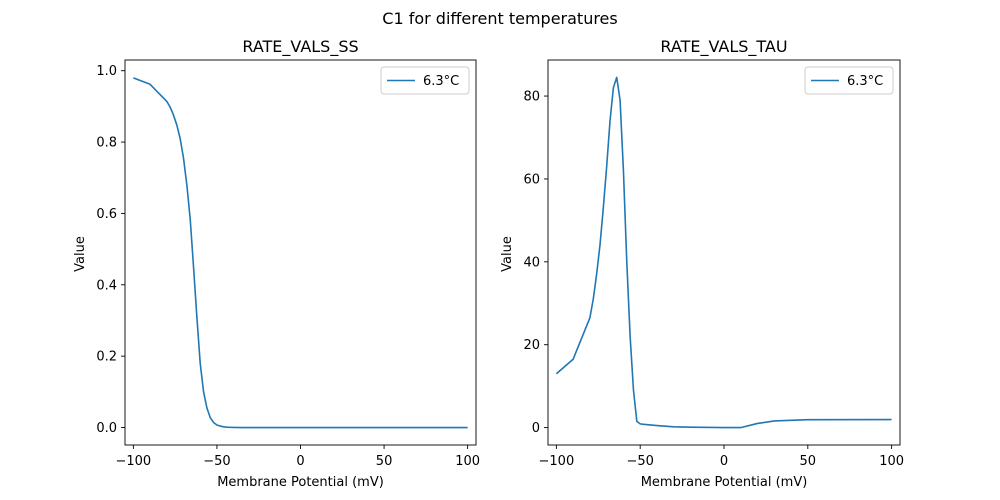  Describe the element at coordinates (531, 97) in the screenshot. I see `y-tick-label: 80` at that location.